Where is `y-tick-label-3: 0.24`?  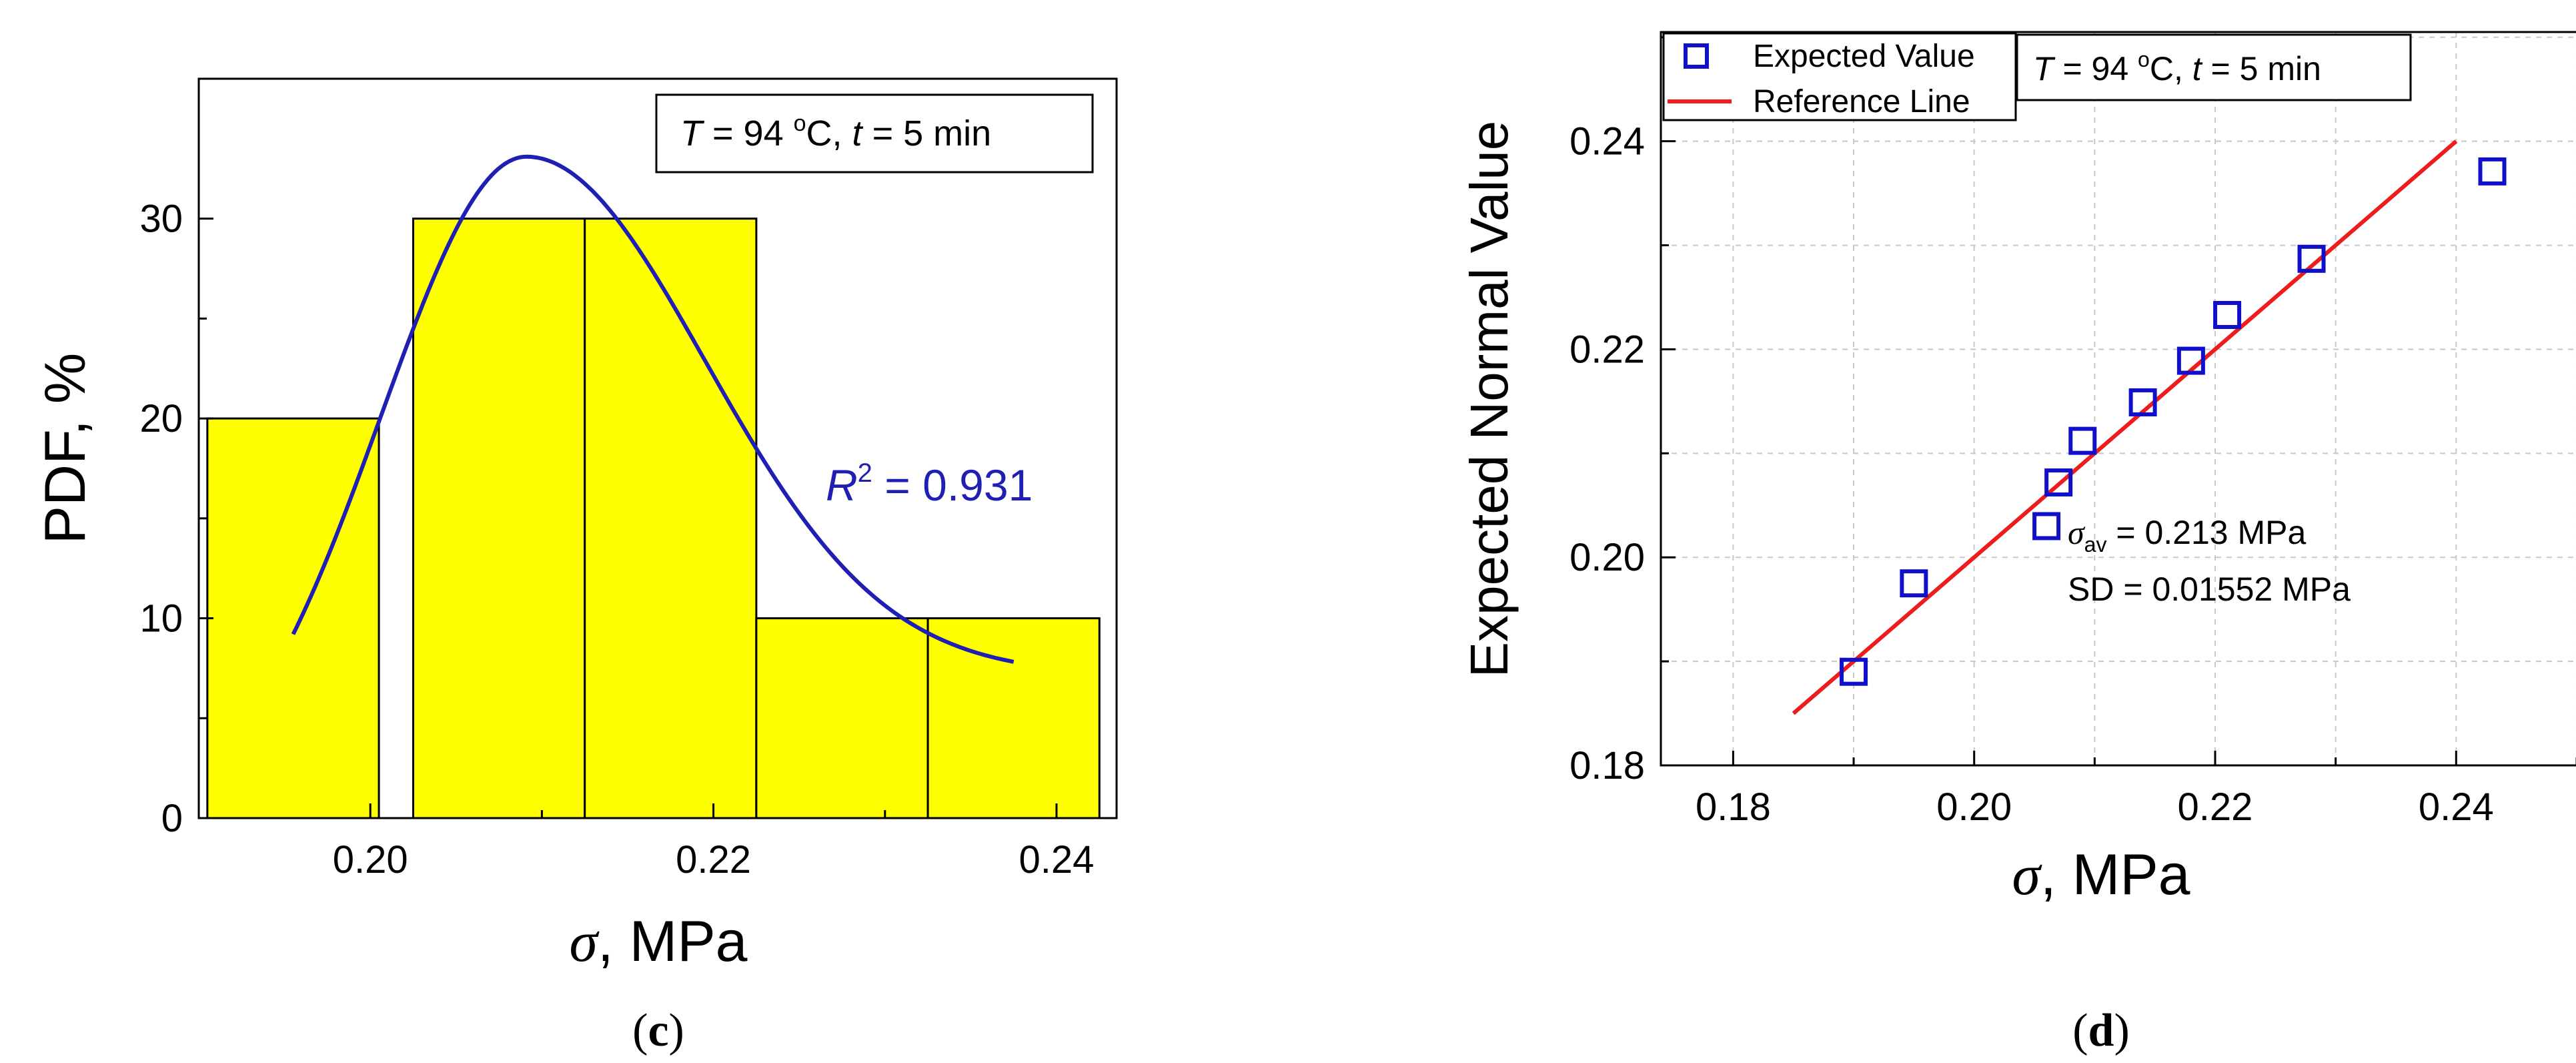 y-tick-label-3: 0.24 is located at coordinates (1607, 141).